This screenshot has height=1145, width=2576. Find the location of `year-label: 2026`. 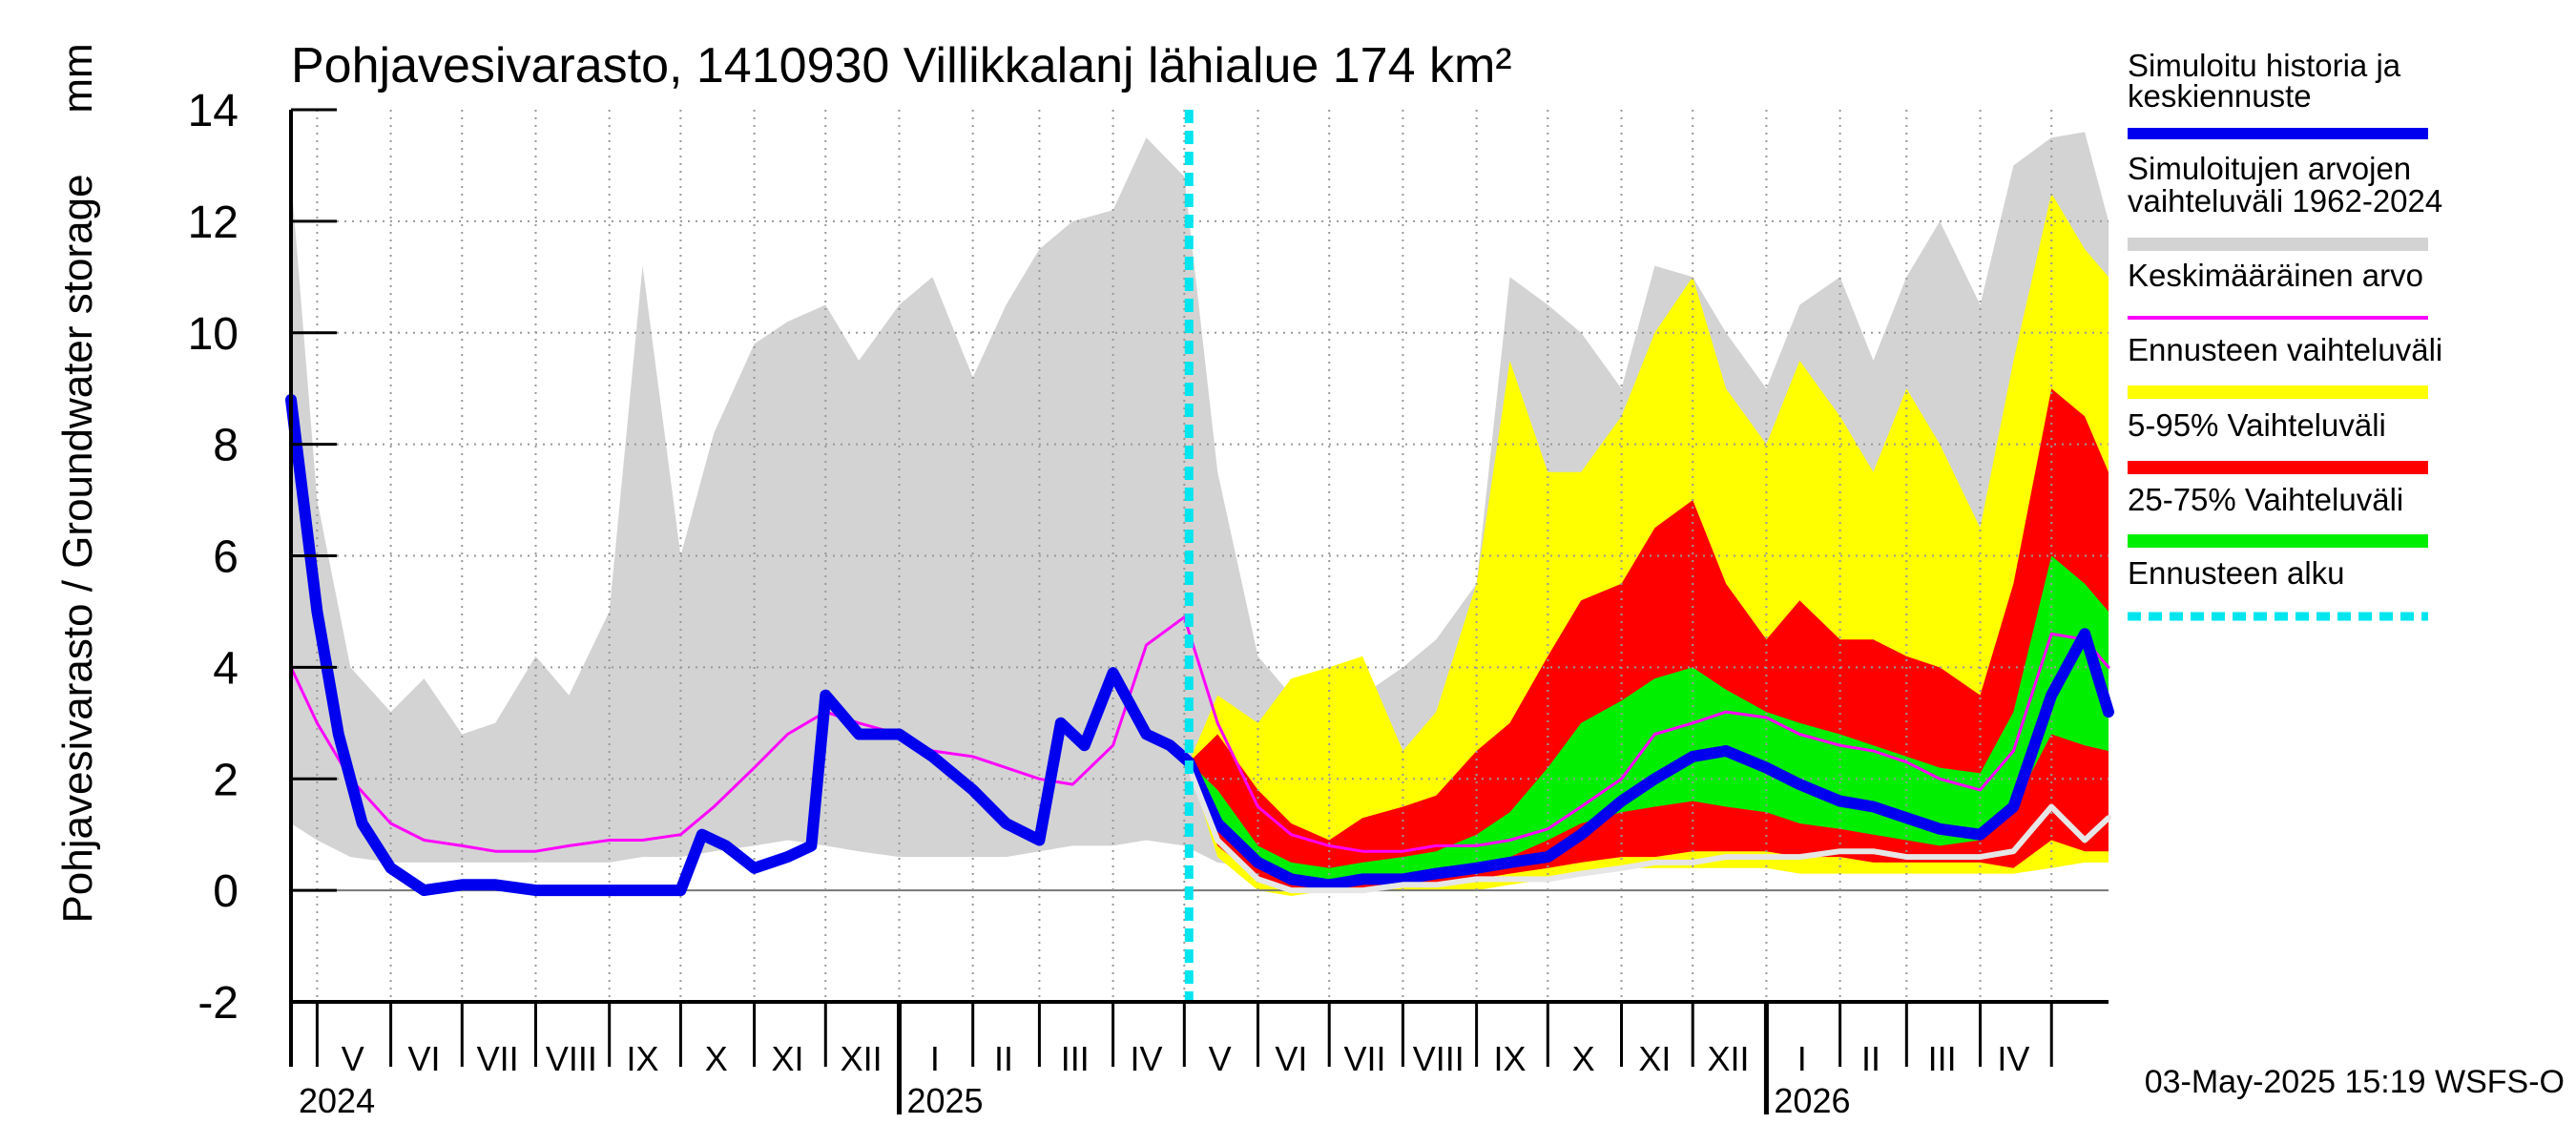

year-label: 2026 is located at coordinates (1812, 1100).